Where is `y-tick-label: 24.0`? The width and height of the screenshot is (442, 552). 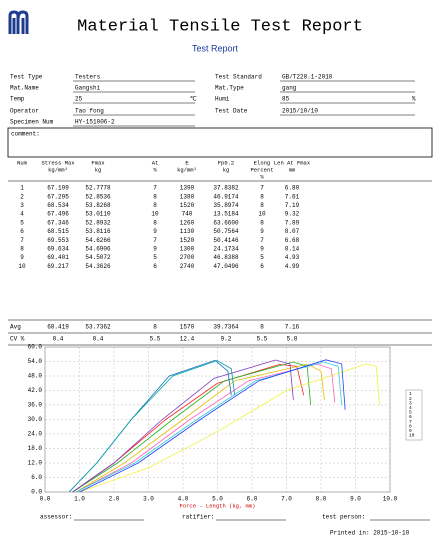
y-tick-label: 24.0 is located at coordinates (35, 434).